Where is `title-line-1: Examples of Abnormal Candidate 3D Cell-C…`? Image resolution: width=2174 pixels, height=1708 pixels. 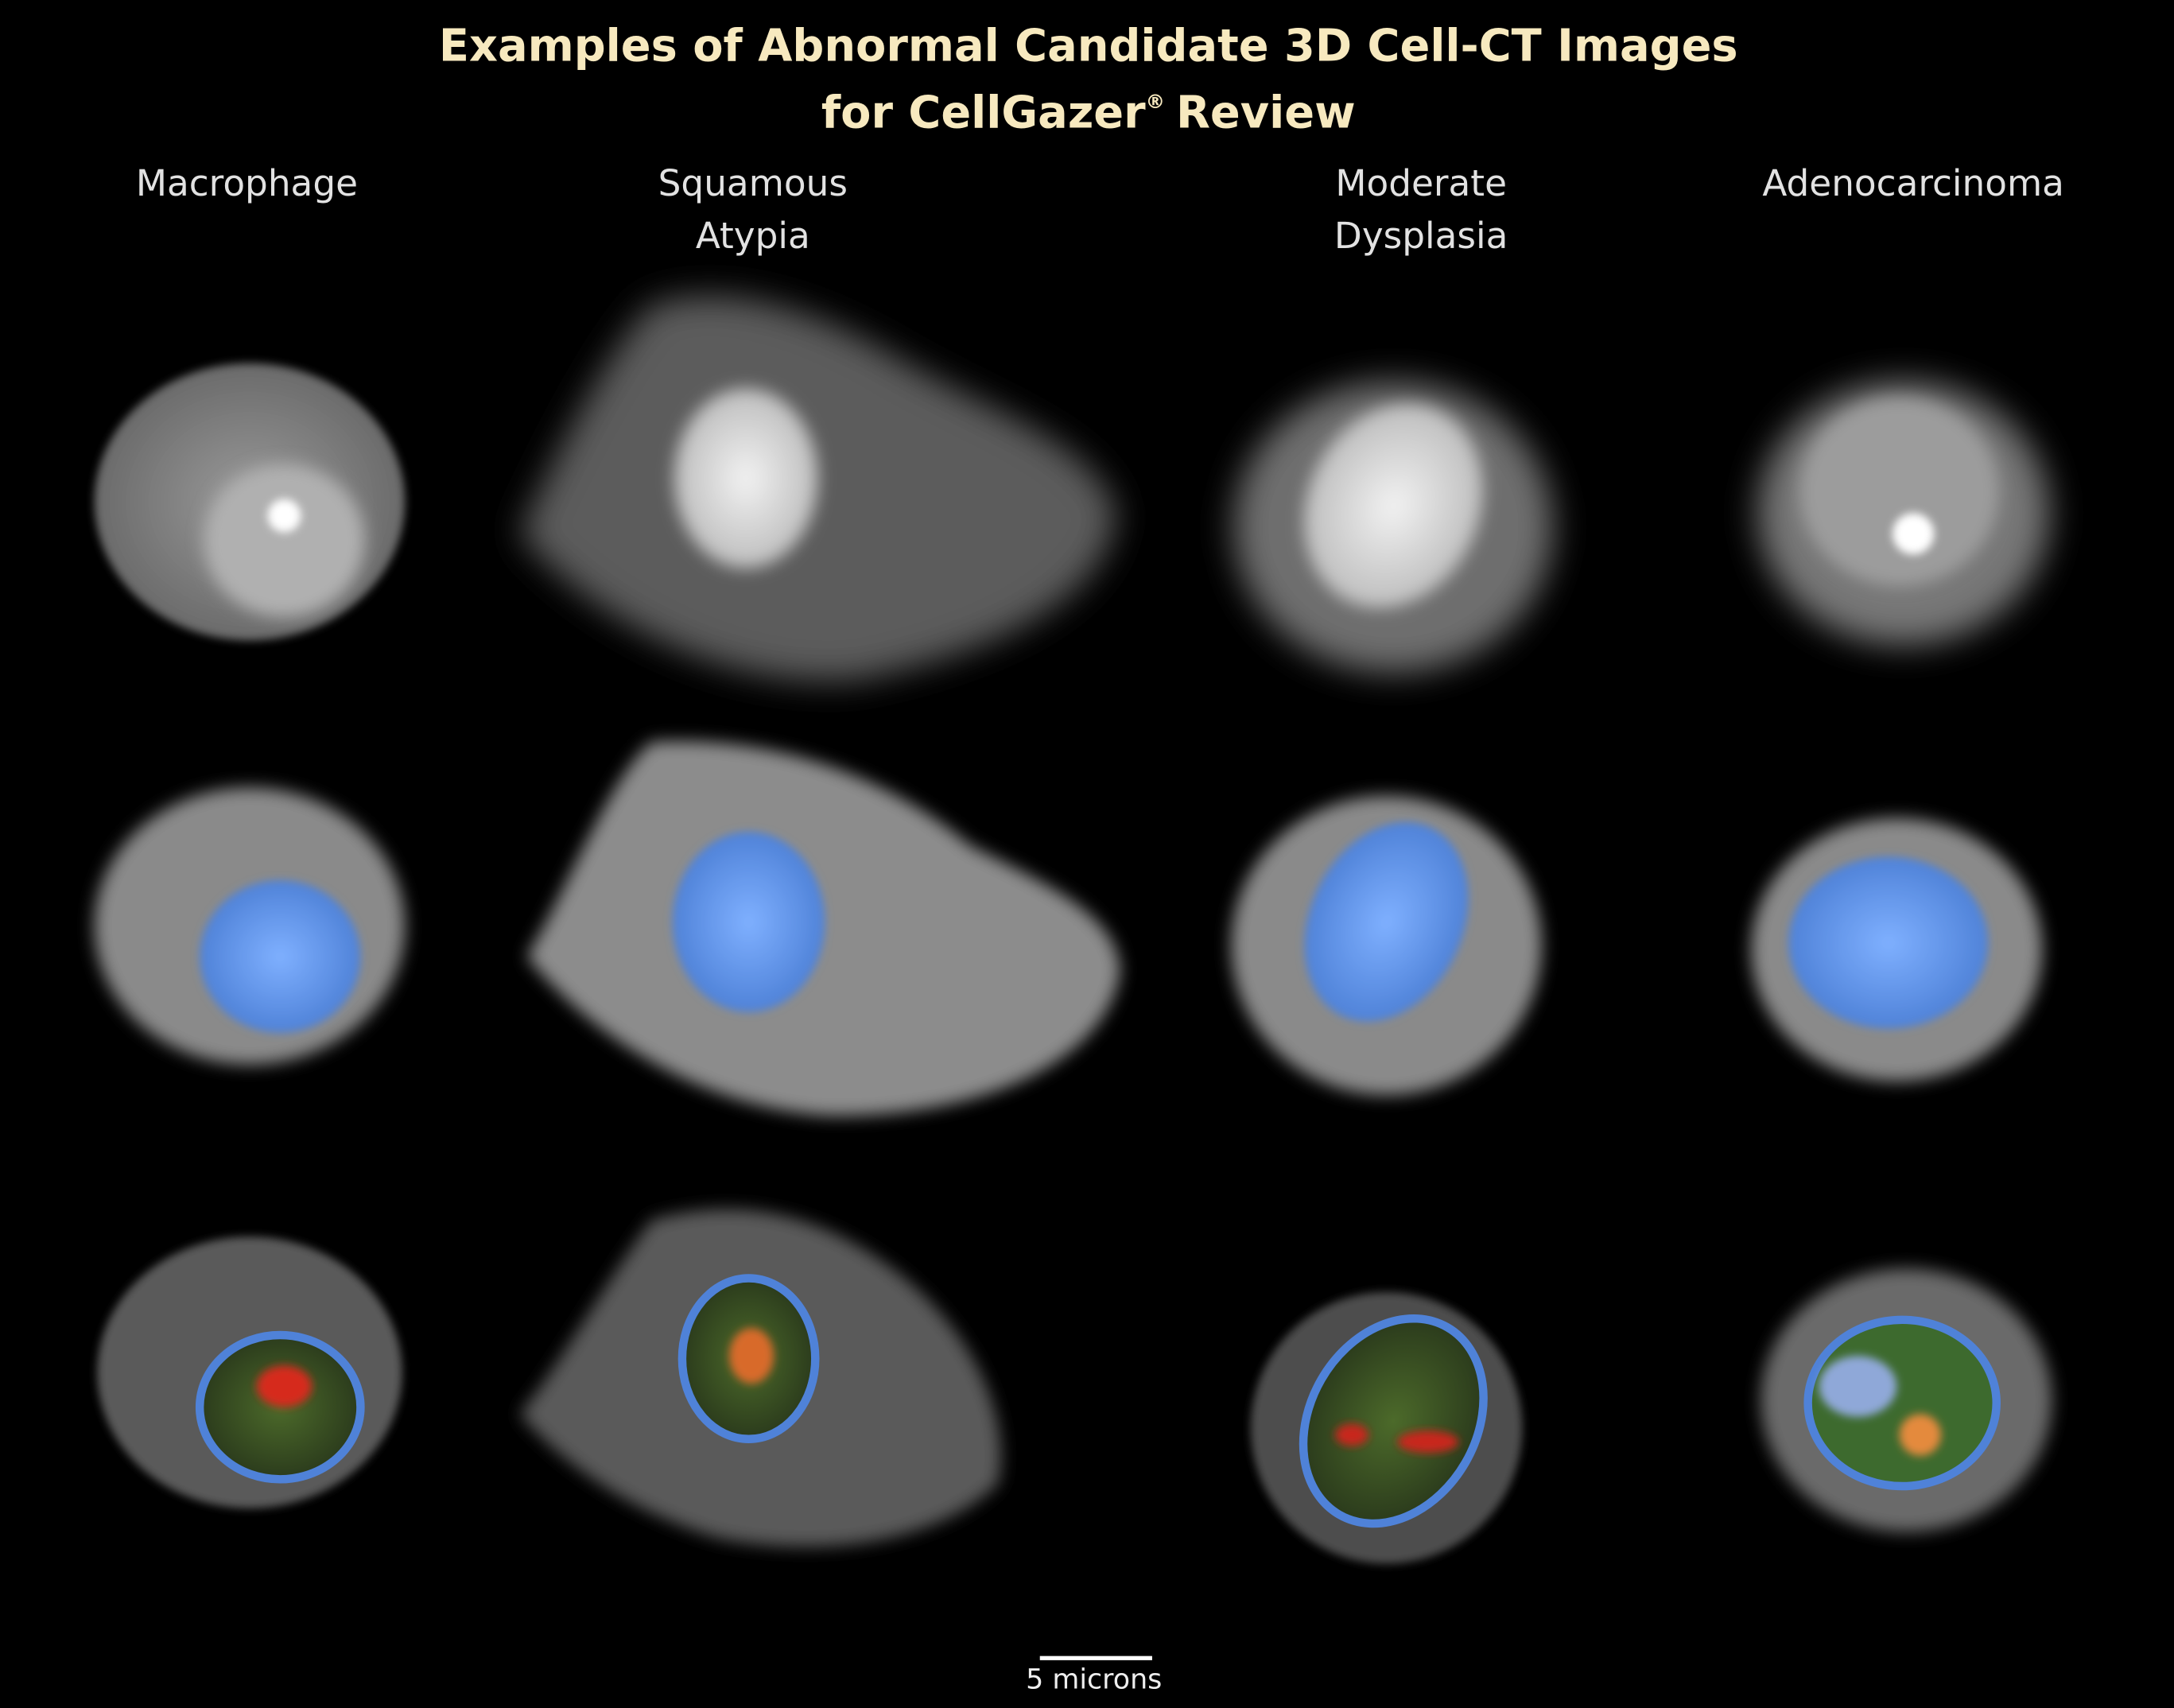
title-line-1: Examples of Abnormal Candidate 3D Cell-C… is located at coordinates (1088, 46).